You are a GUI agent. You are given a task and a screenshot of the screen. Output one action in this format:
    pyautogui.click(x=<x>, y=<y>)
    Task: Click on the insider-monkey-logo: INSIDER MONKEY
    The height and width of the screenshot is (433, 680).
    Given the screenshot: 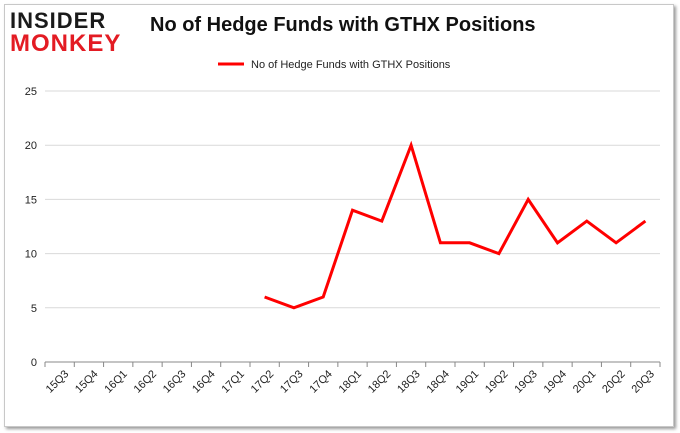 What is the action you would take?
    pyautogui.click(x=69, y=32)
    